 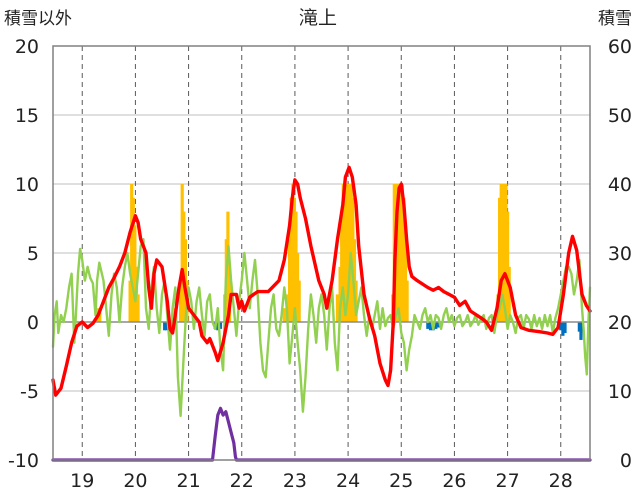 I want to click on y2-tick-label: 40, so click(x=620, y=185).